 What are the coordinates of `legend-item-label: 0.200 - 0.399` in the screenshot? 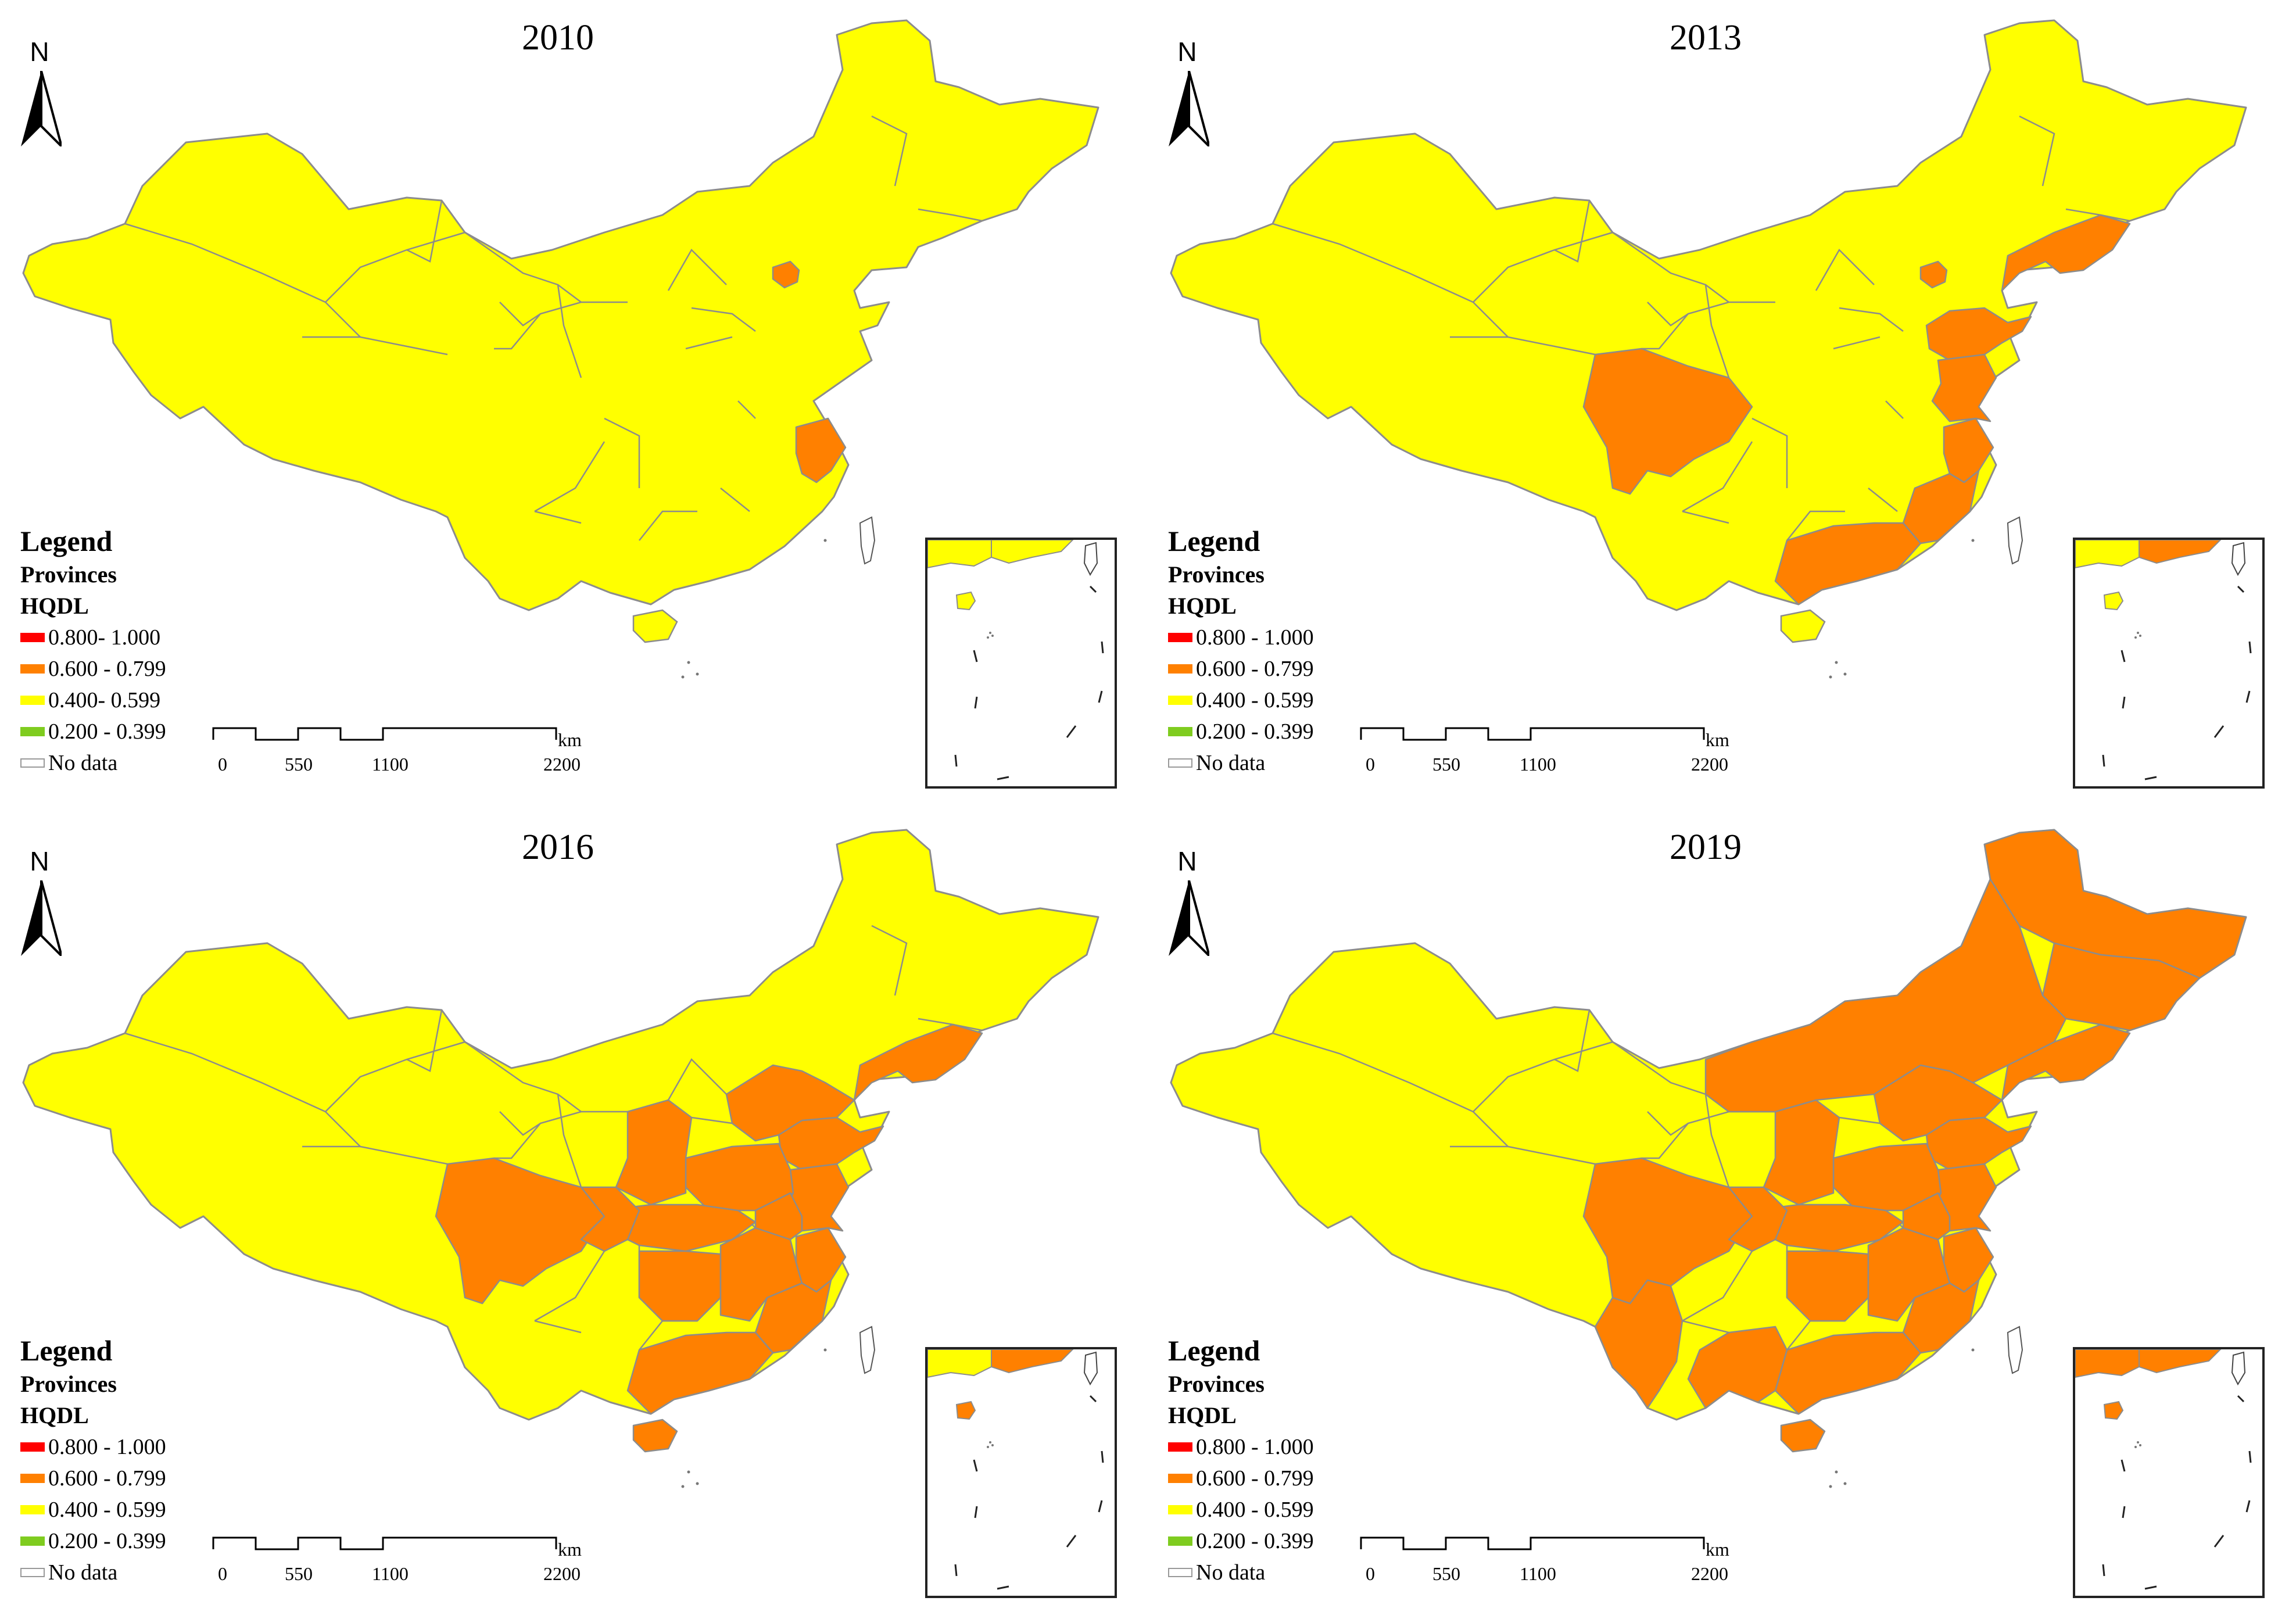 It's located at (1255, 732).